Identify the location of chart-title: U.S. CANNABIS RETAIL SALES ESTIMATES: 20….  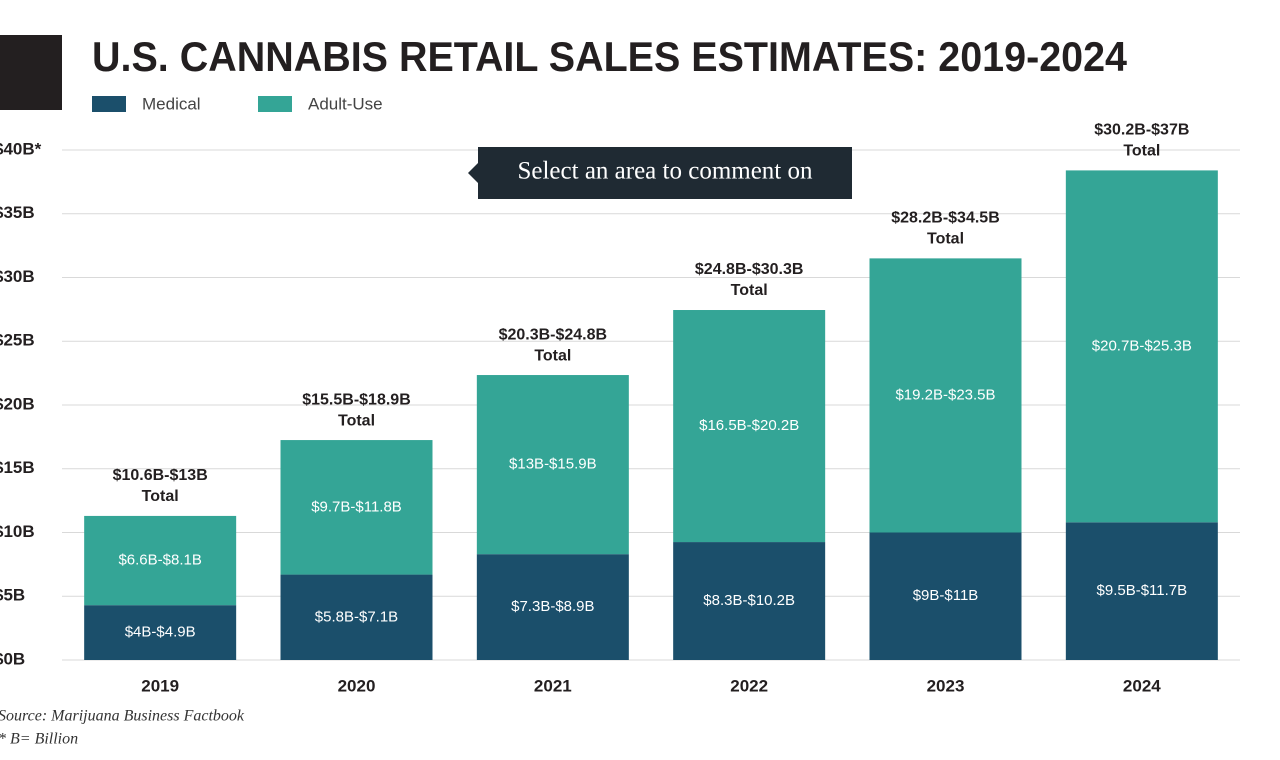
(610, 56).